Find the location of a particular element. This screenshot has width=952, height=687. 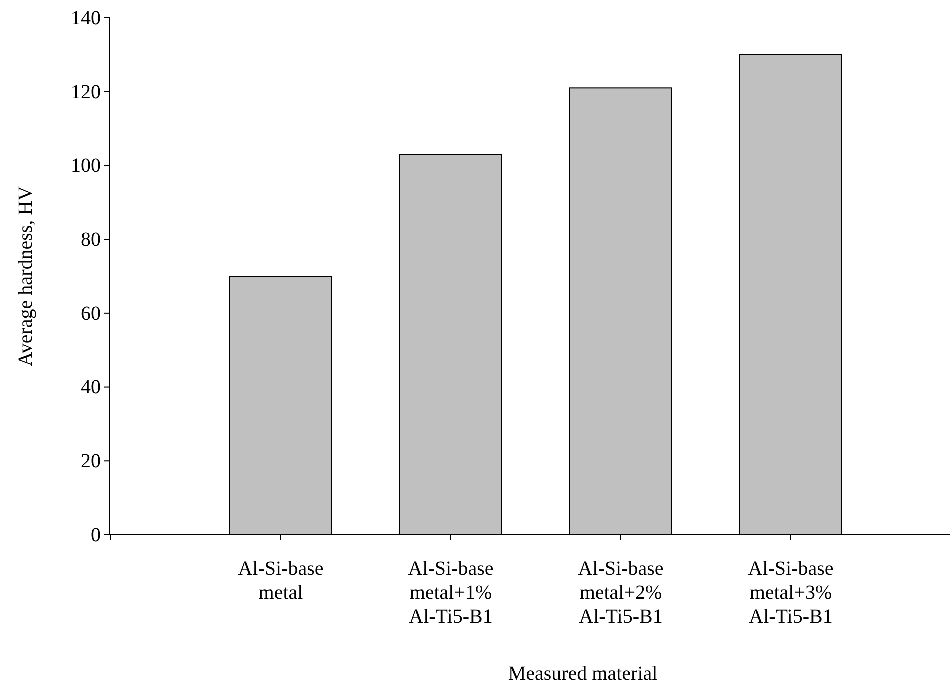

y-tick-label: 100 is located at coordinates (86, 166).